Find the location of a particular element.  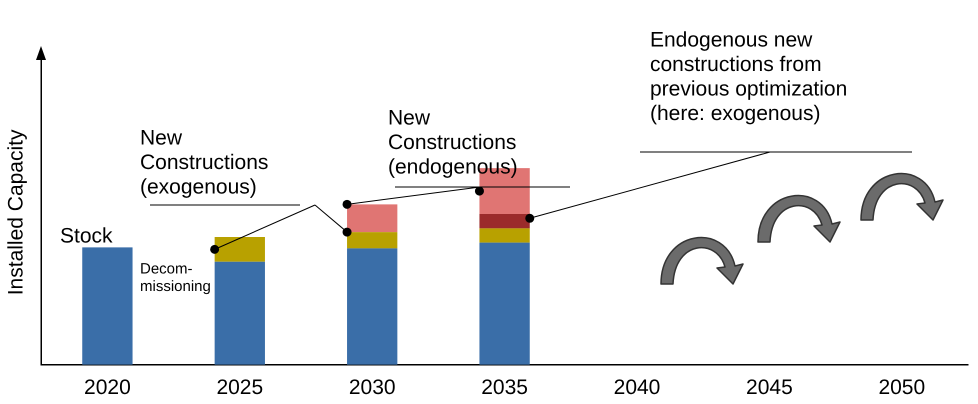

x-tick-label: 2040 is located at coordinates (637, 388).